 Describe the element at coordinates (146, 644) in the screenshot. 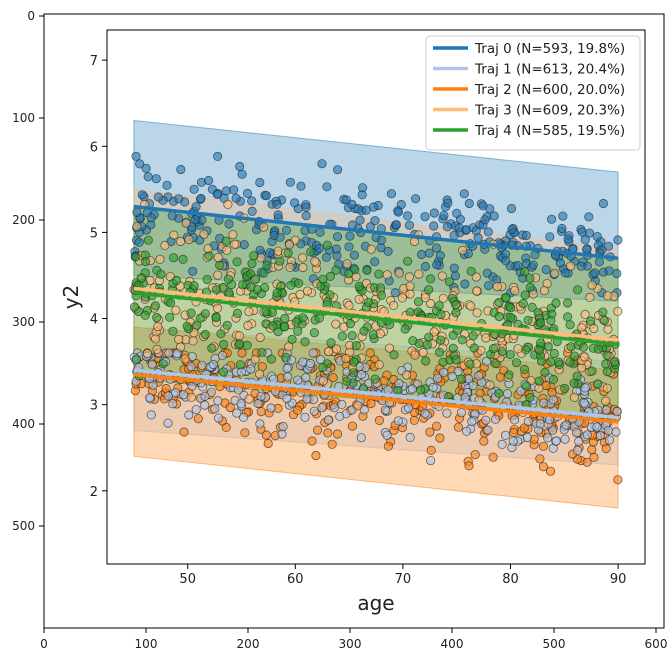

I see `outer-x-tick-label: 100` at that location.